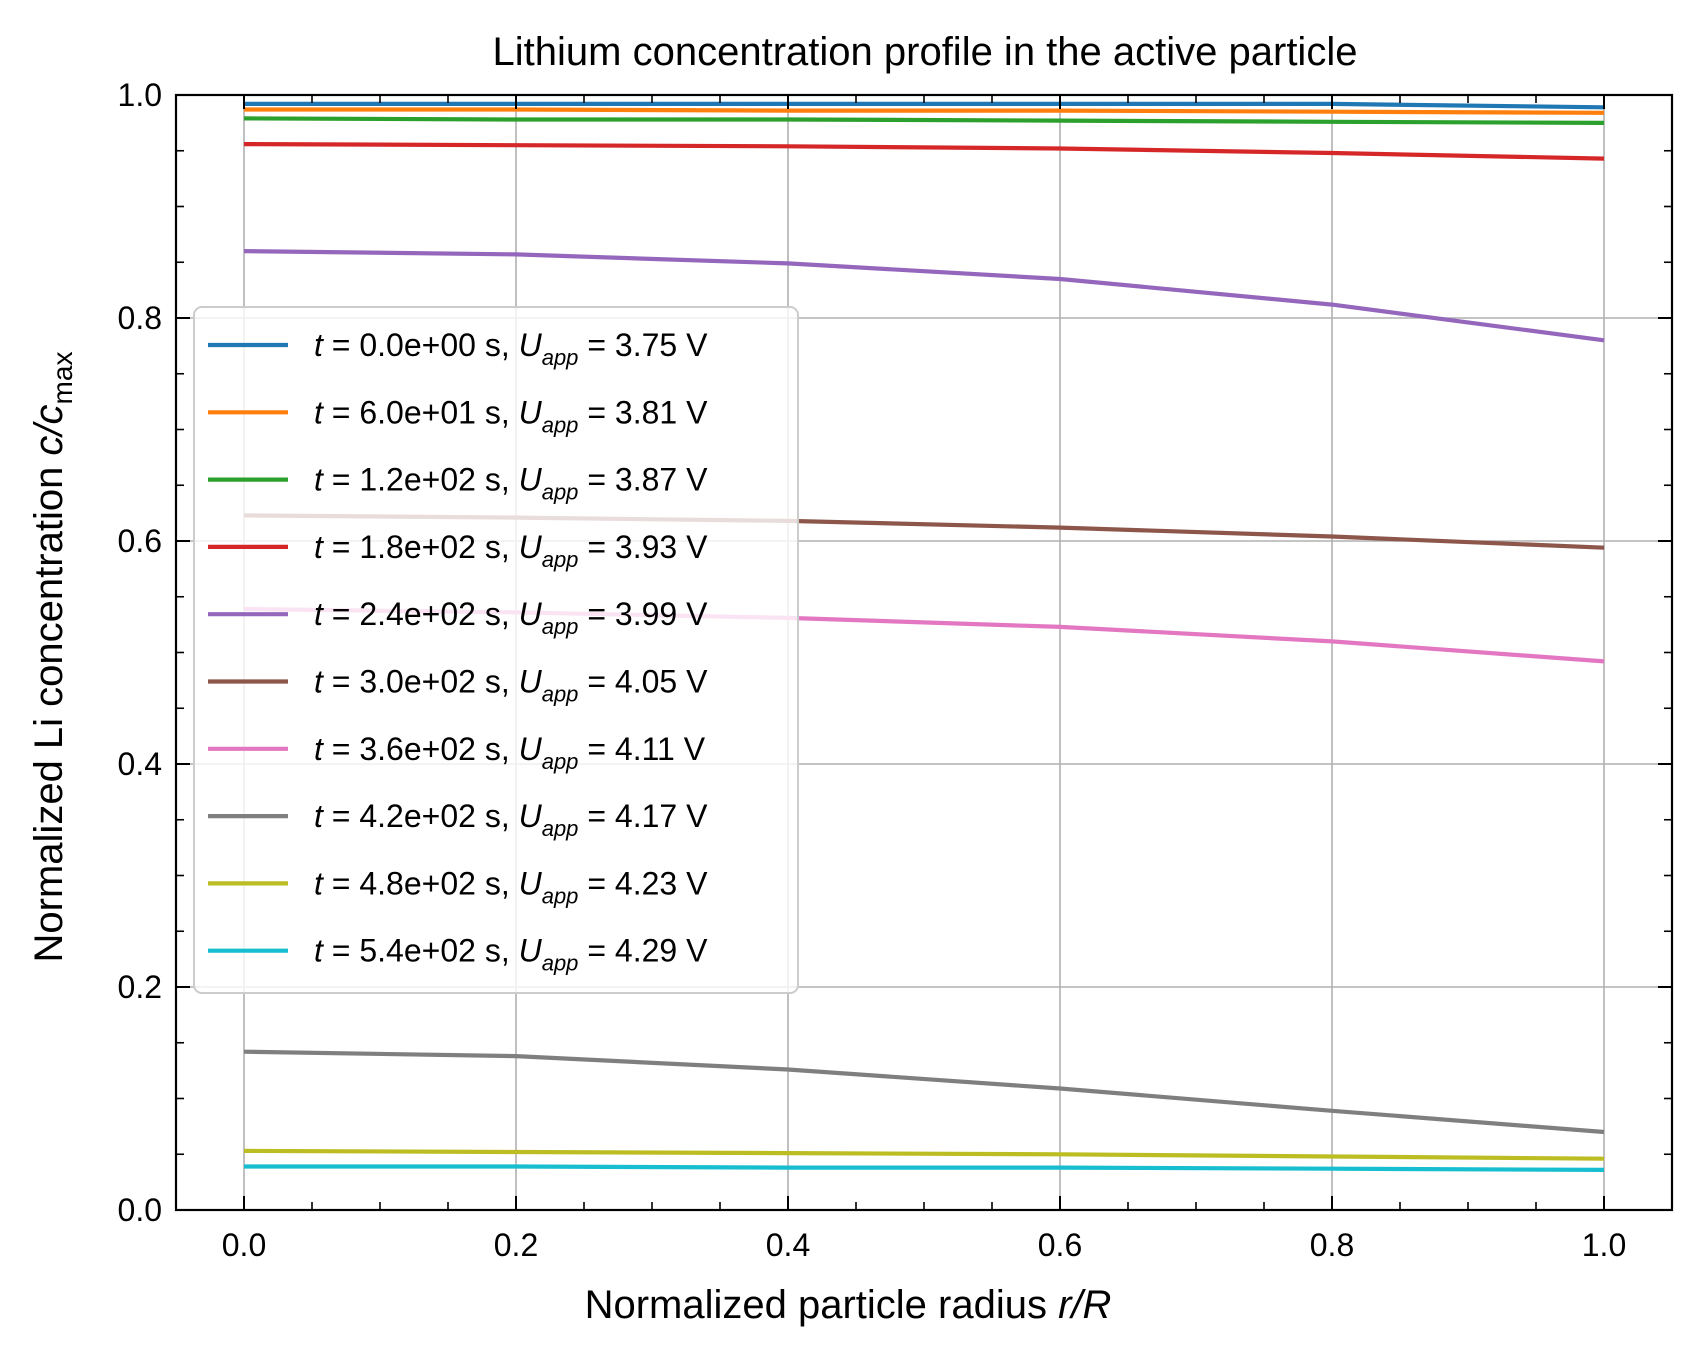  What do you see at coordinates (417, 749) in the screenshot?
I see `legend-time-value: 3.6e+02` at bounding box center [417, 749].